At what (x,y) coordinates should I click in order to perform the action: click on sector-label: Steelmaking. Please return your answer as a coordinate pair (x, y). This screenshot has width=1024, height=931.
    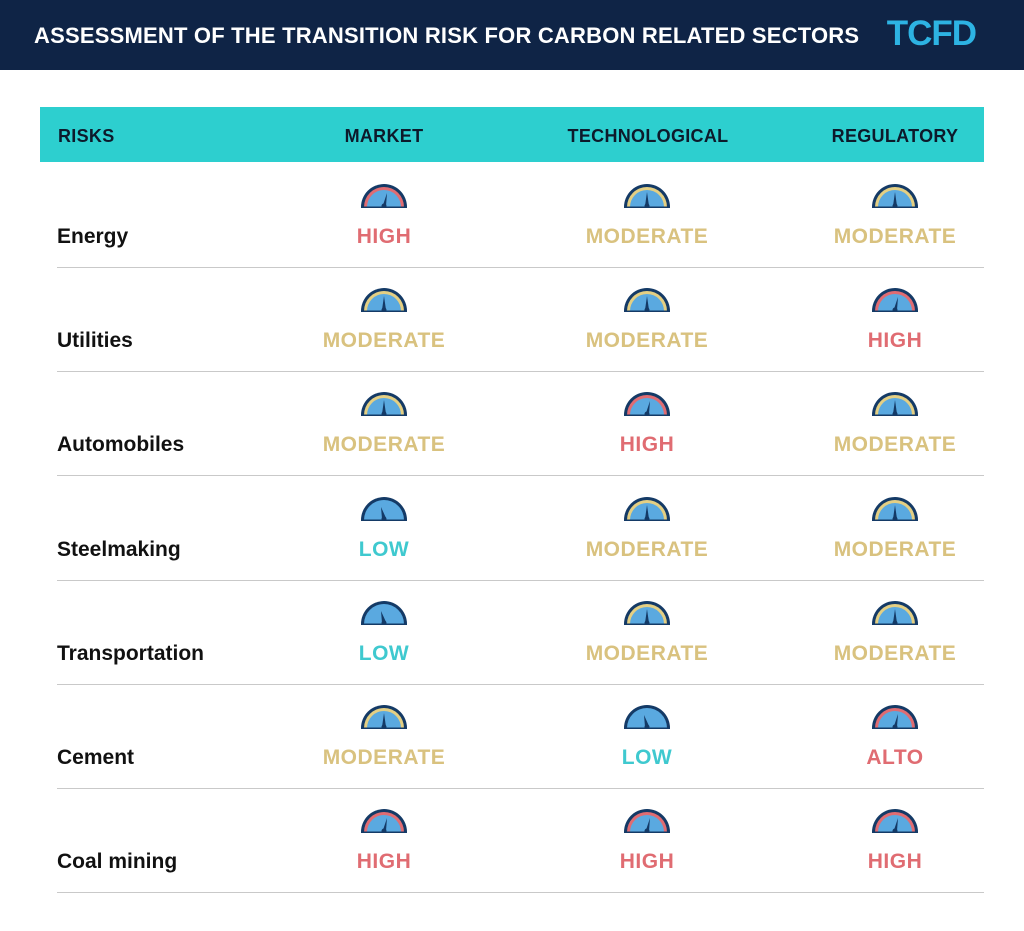
    Looking at the image, I should click on (119, 549).